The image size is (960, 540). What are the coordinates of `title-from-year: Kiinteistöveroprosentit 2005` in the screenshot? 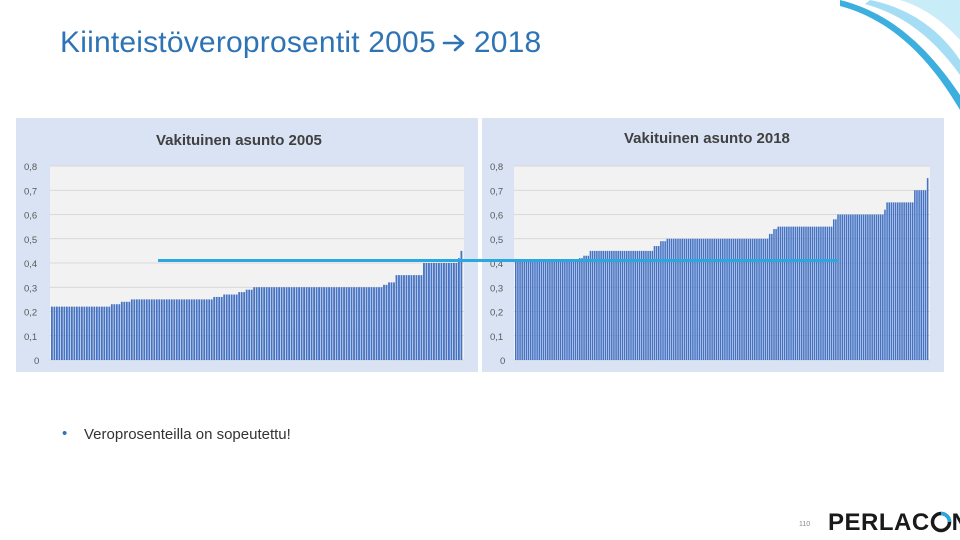 It's located at (248, 42).